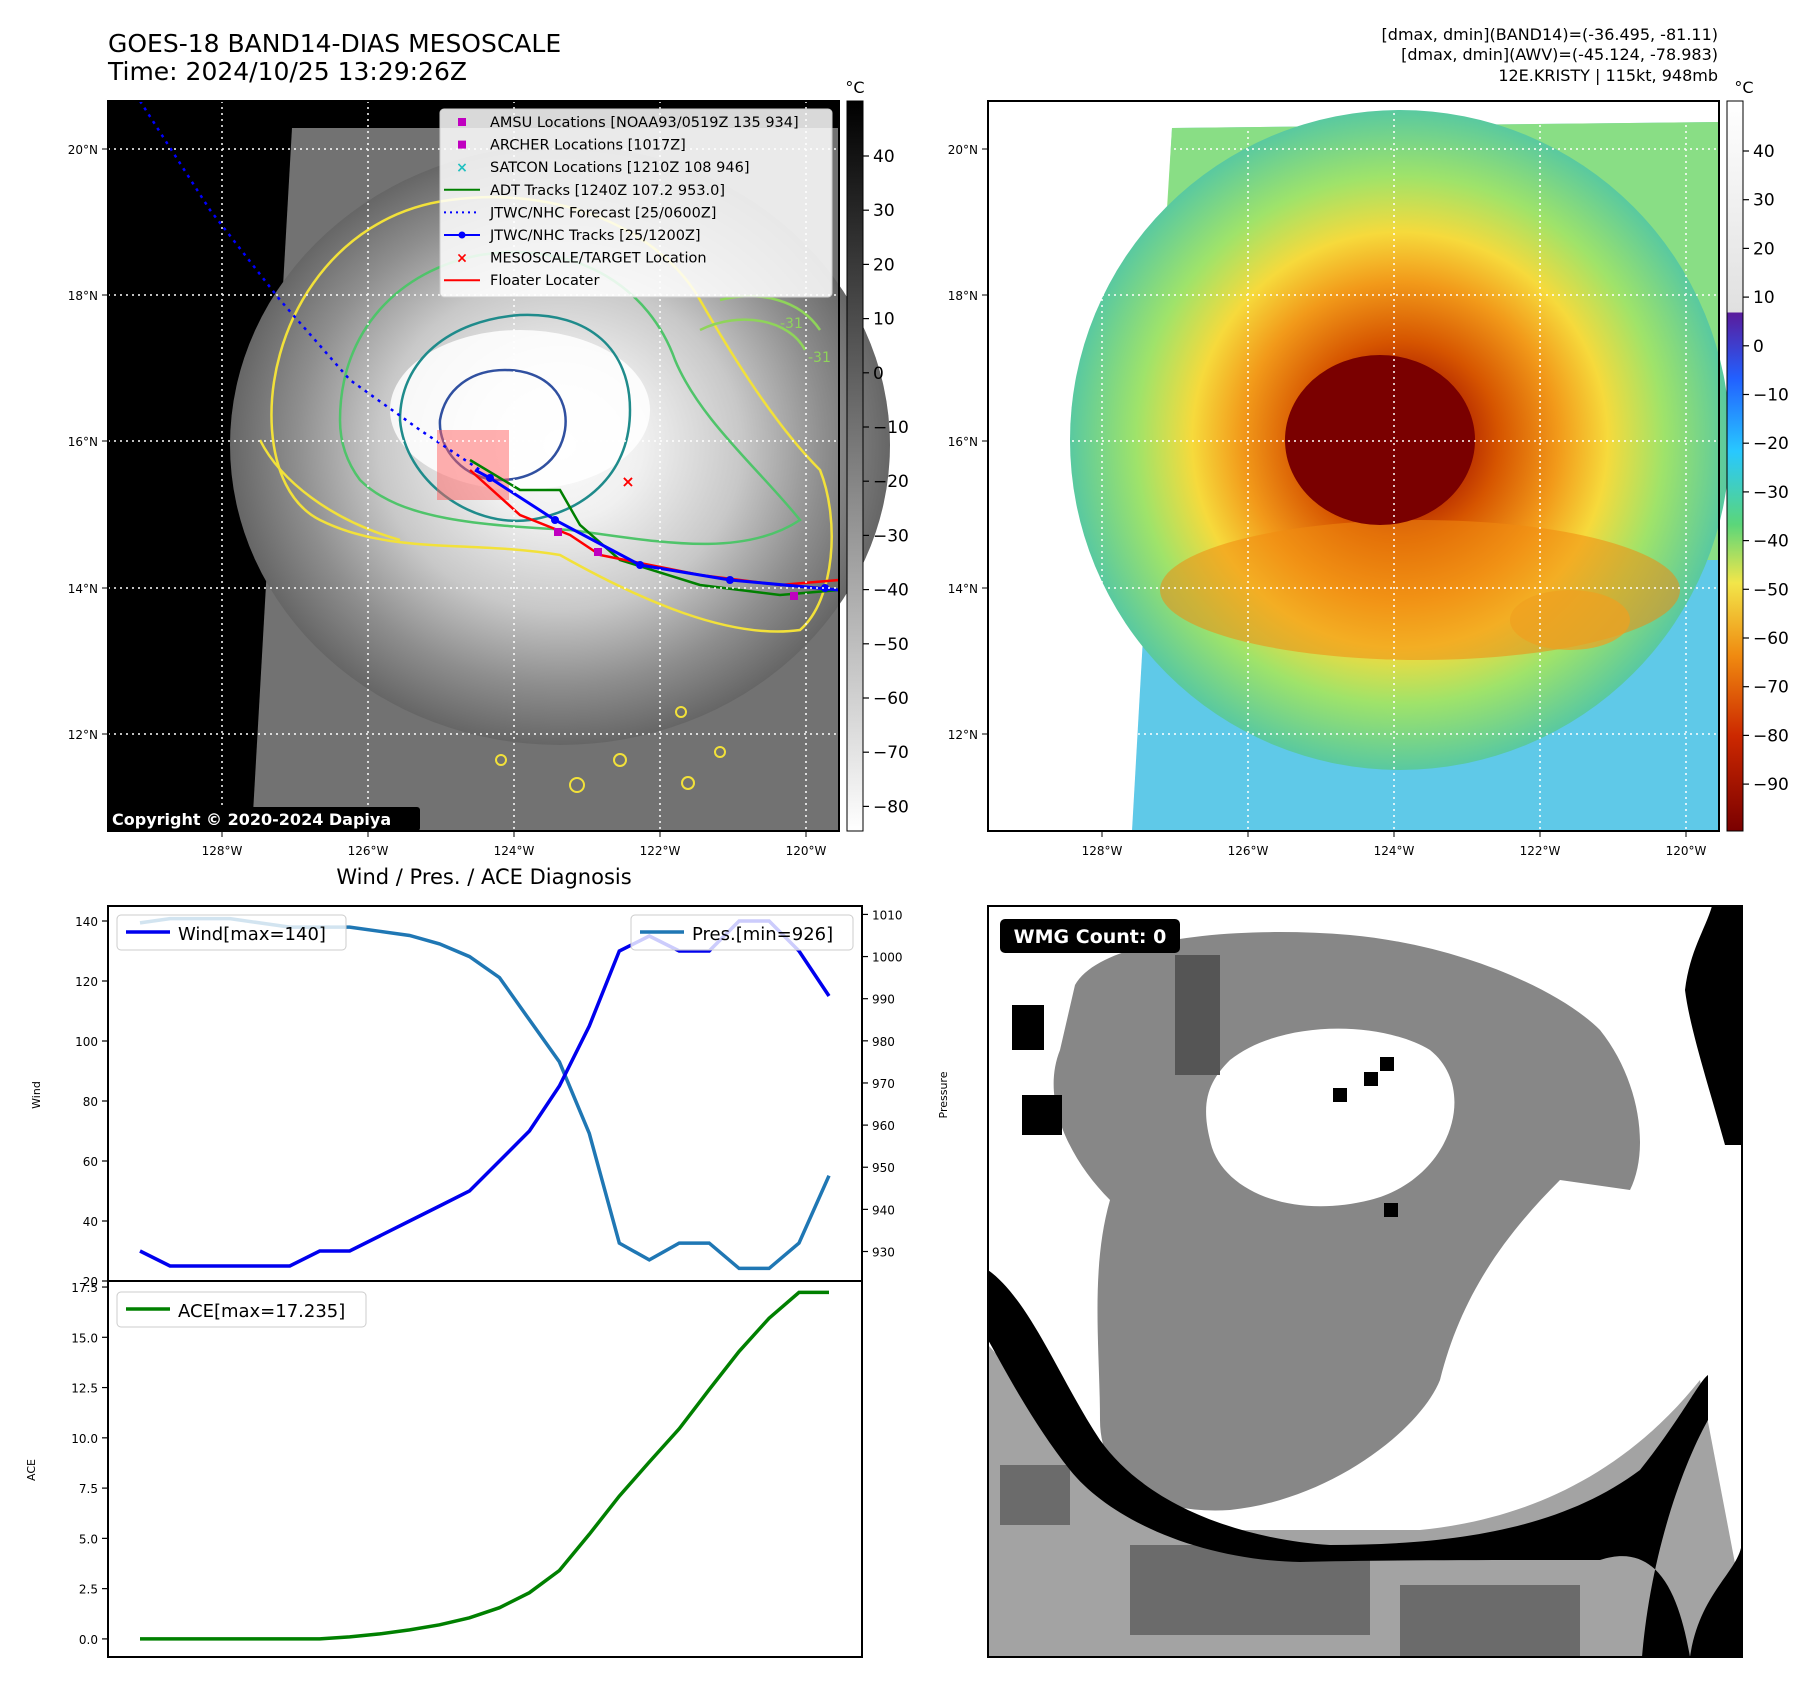  I want to click on wind-legend, so click(231, 932).